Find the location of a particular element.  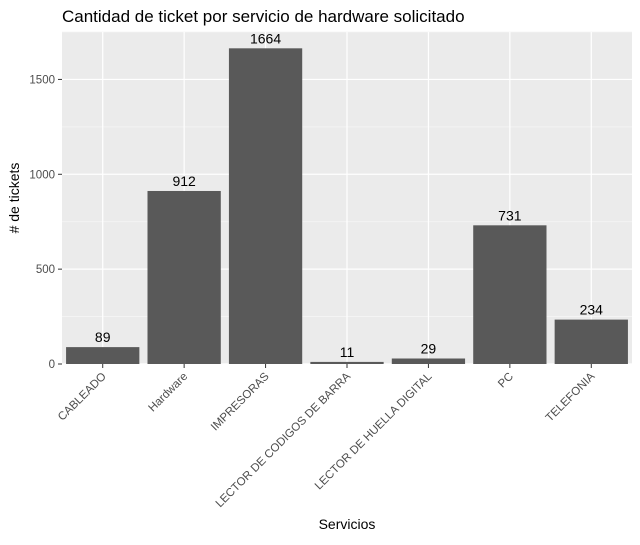

y-axis-title: # de tickets is located at coordinates (14, 198).